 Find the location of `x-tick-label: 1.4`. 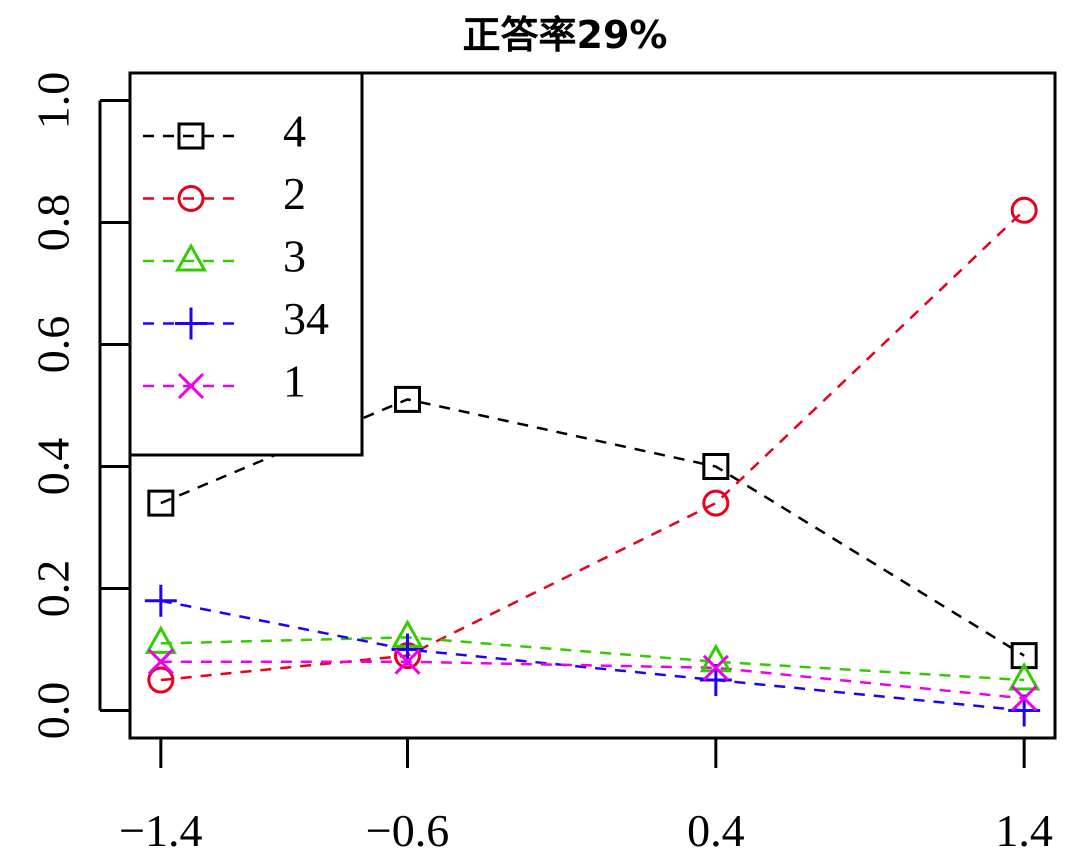

x-tick-label: 1.4 is located at coordinates (1024, 828).